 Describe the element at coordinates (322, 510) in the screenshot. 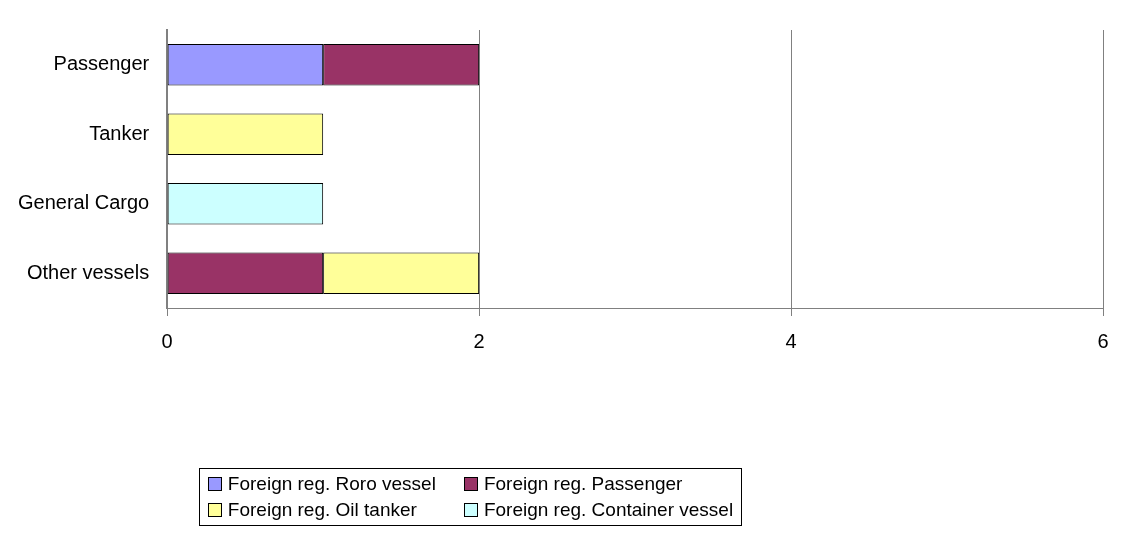

I see `legend-label: Foreign reg. Oil tanker` at that location.